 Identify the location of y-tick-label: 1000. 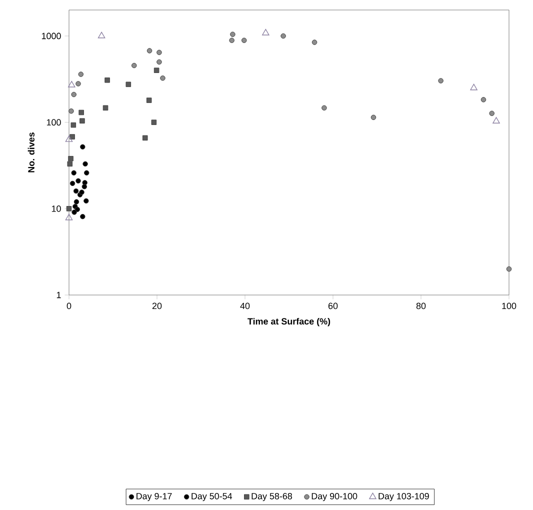
(51, 36).